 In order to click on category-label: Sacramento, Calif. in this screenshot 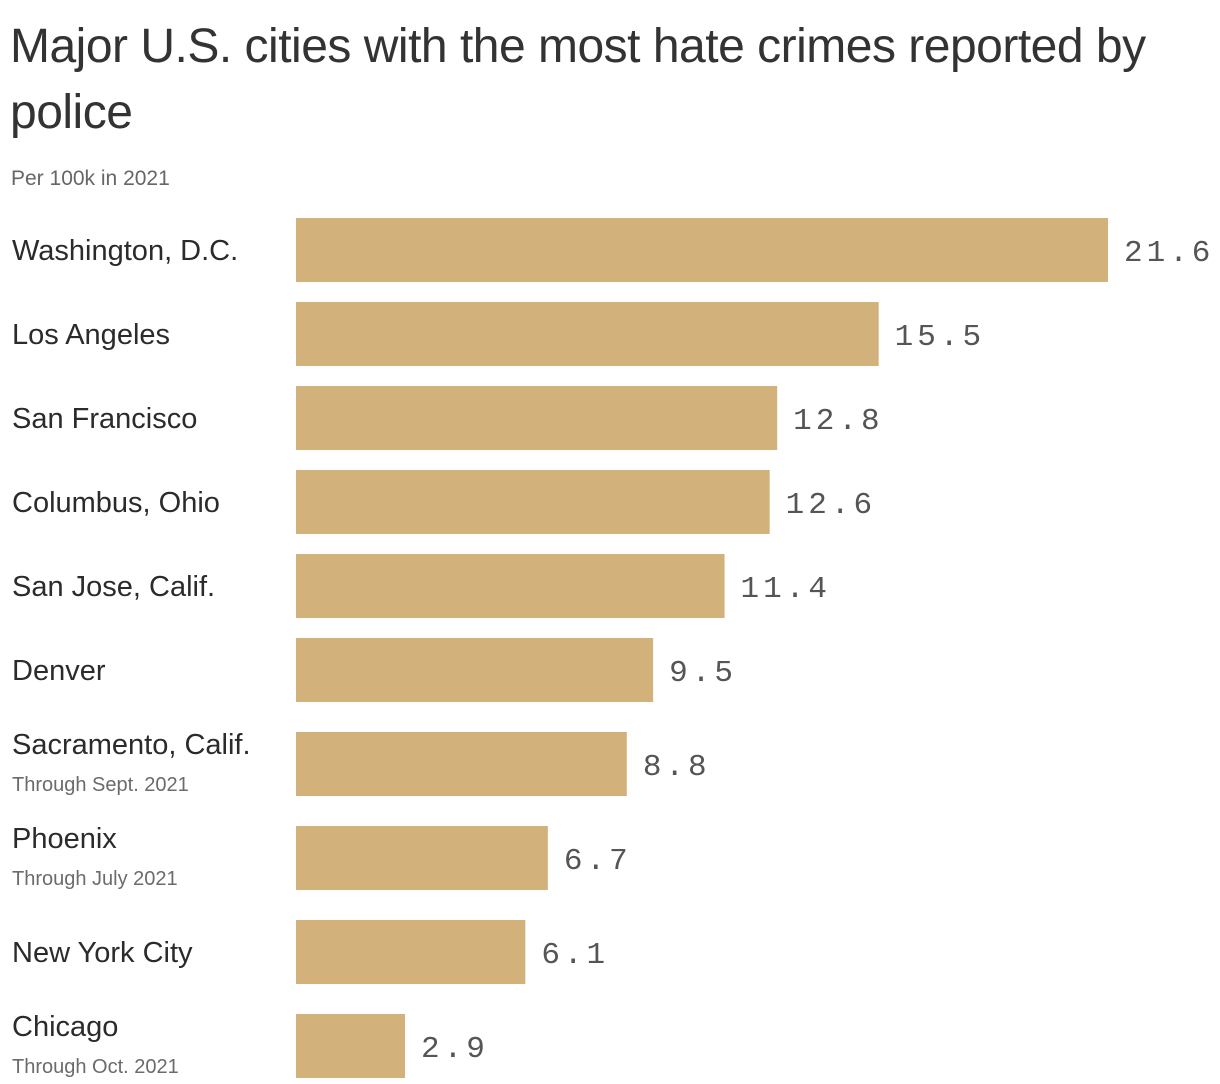, I will do `click(131, 745)`.